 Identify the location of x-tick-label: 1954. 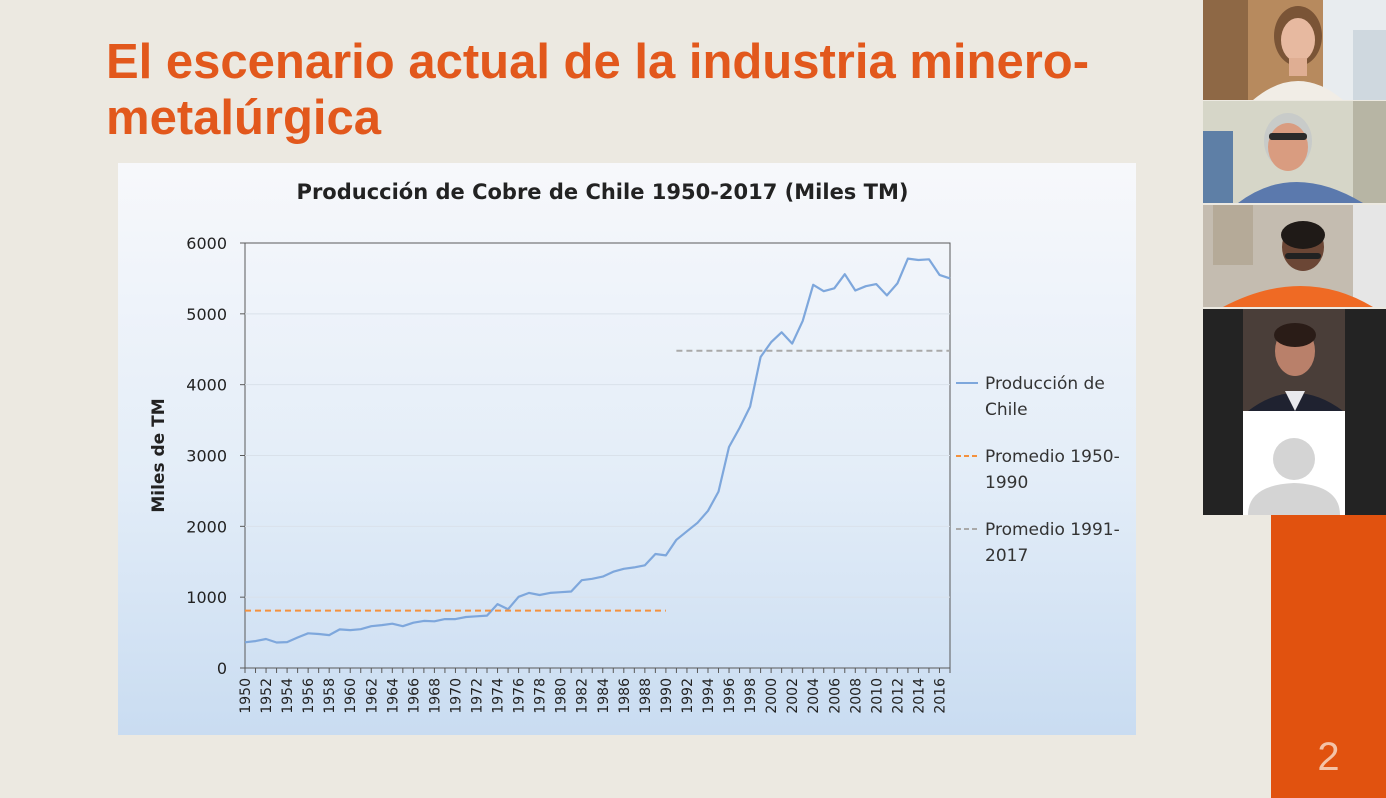
(288, 696).